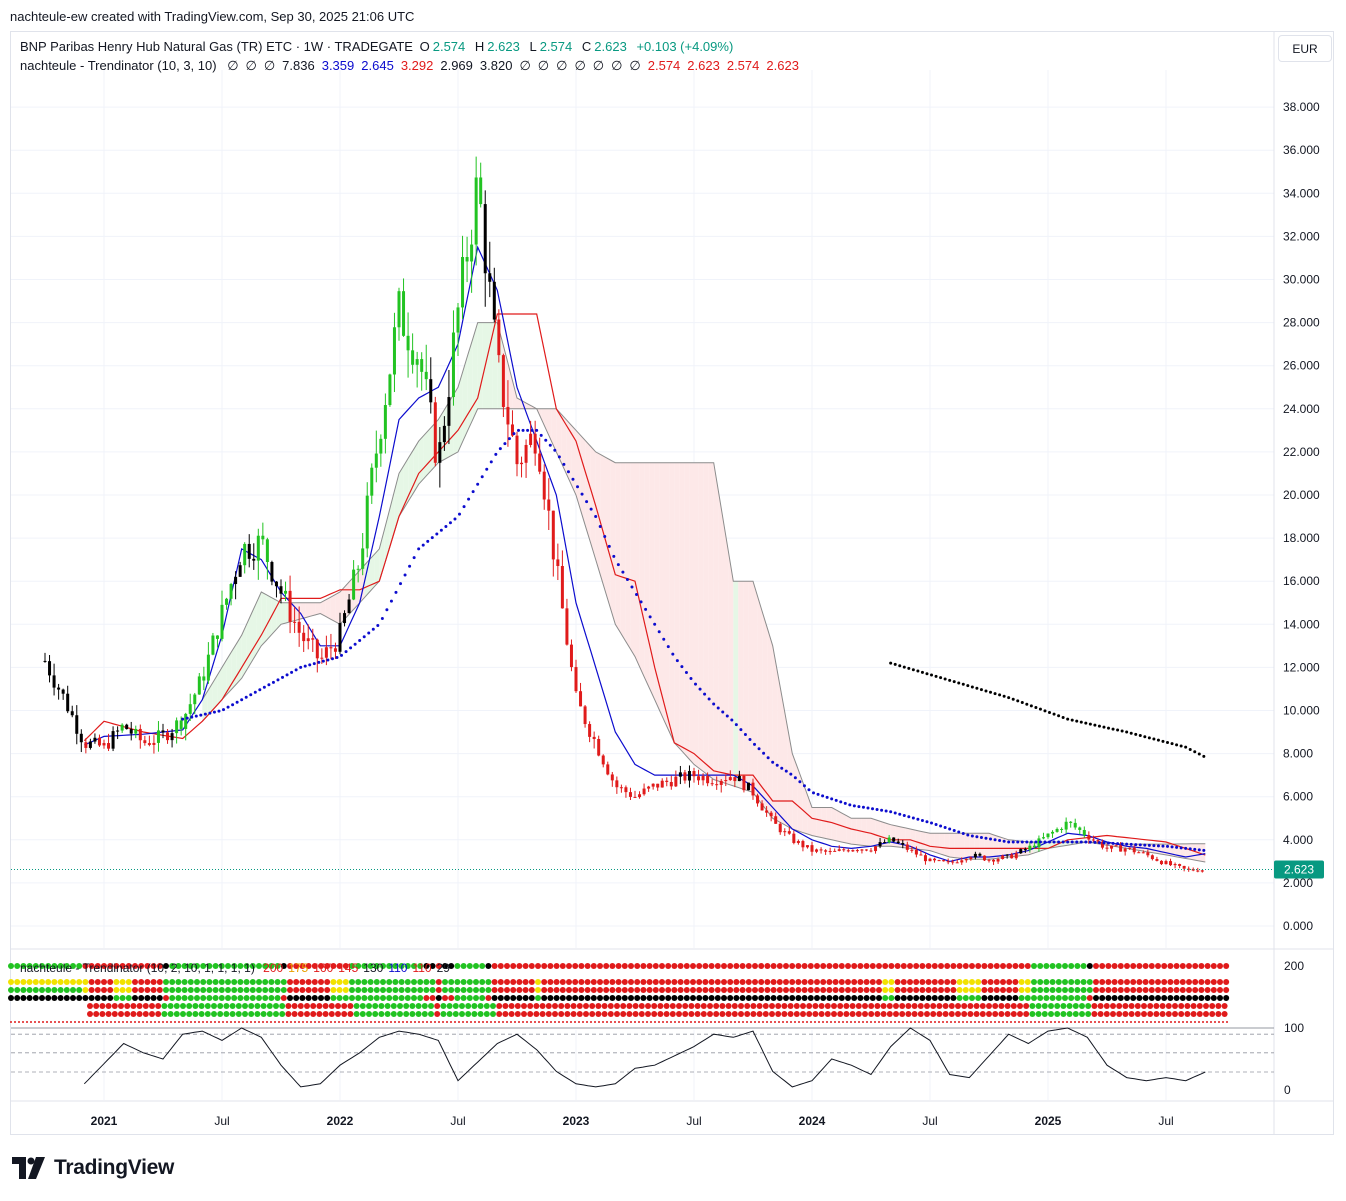 The image size is (1346, 1201). Describe the element at coordinates (93, 1168) in the screenshot. I see `tradingview-logo: TradingView` at that location.